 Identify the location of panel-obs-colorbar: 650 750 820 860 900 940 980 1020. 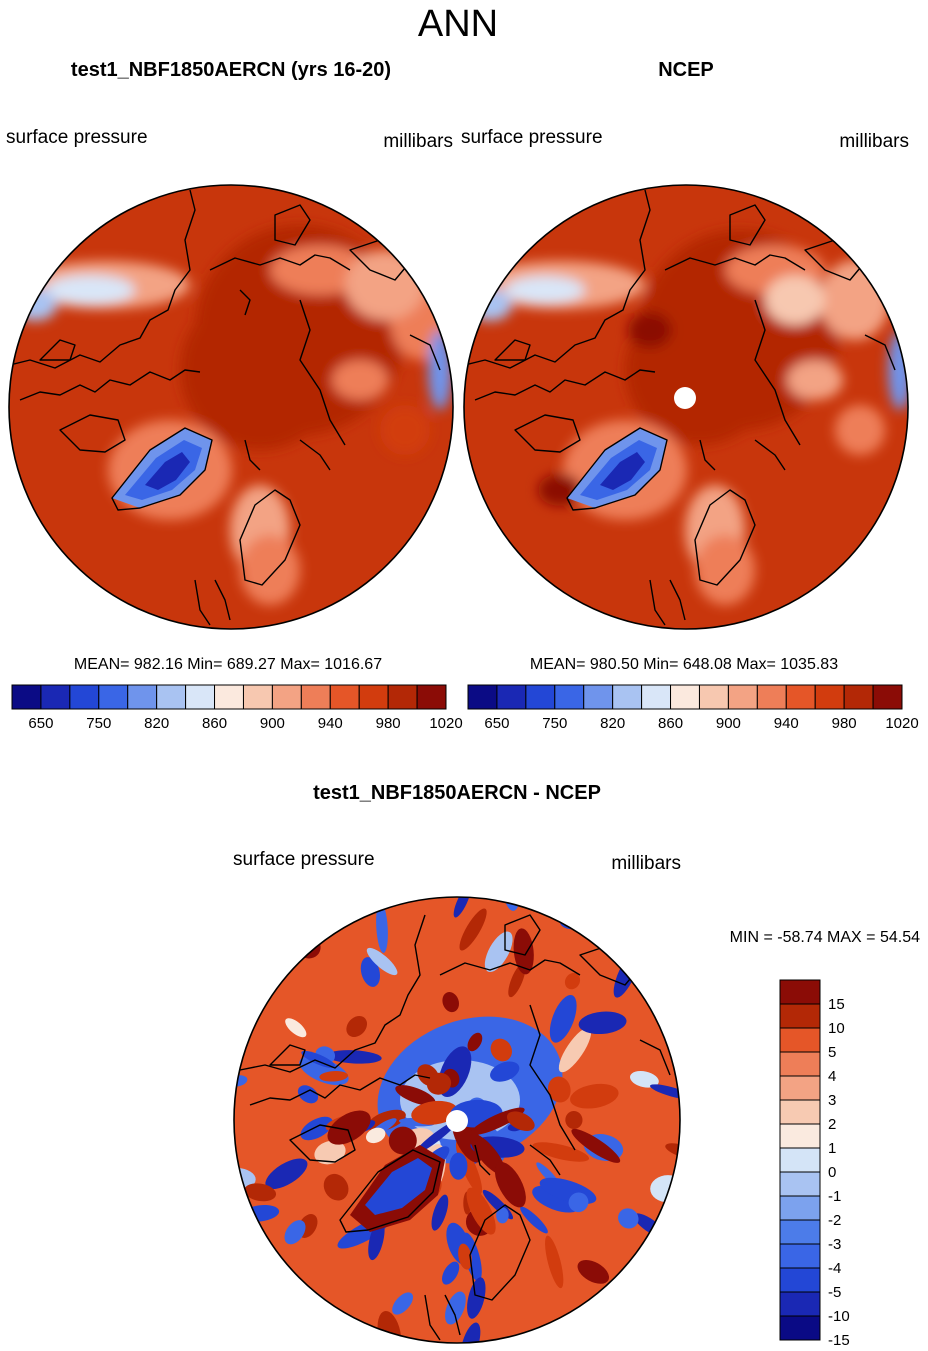
(693, 708).